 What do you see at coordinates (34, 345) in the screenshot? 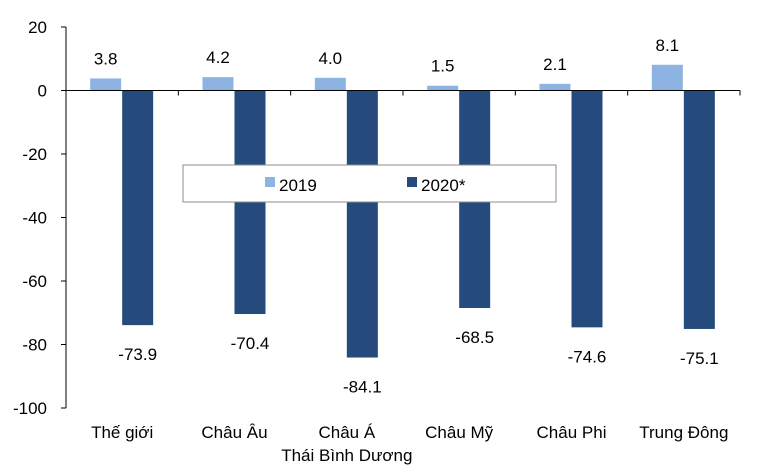
I see `y-tick-label: -80` at bounding box center [34, 345].